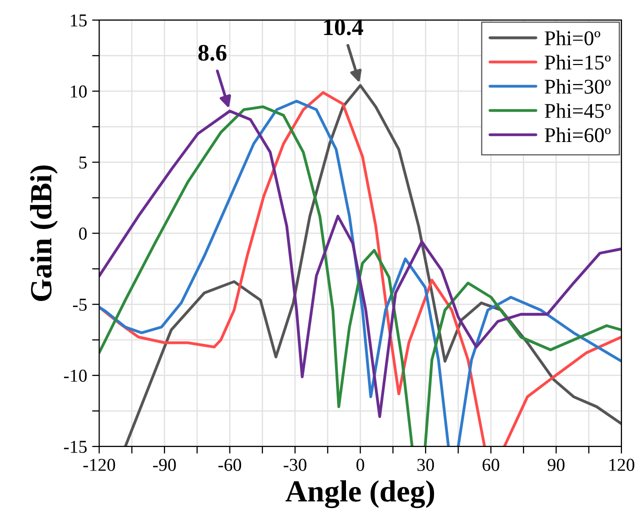 Image resolution: width=640 pixels, height=529 pixels. Describe the element at coordinates (295, 464) in the screenshot. I see `x-tick-label: -30` at that location.